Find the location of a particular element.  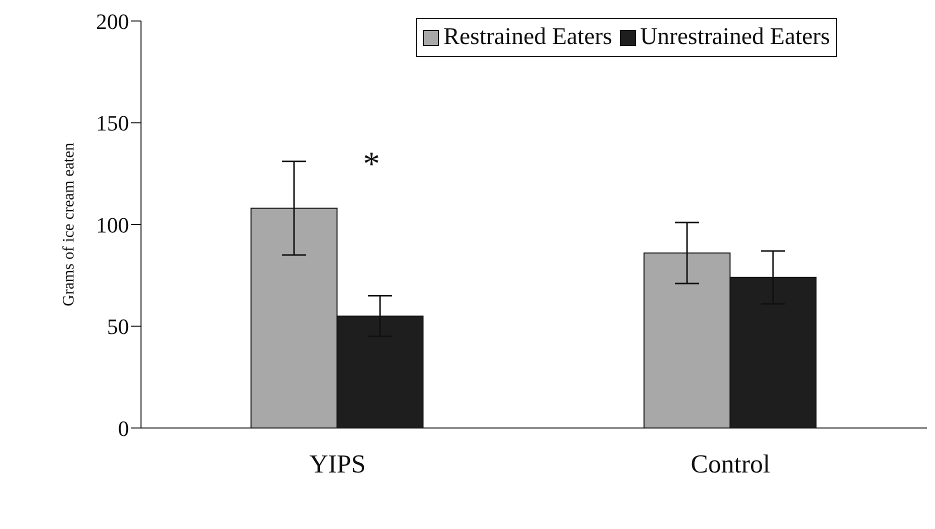

legend-label: Restrained Eaters is located at coordinates (527, 37).